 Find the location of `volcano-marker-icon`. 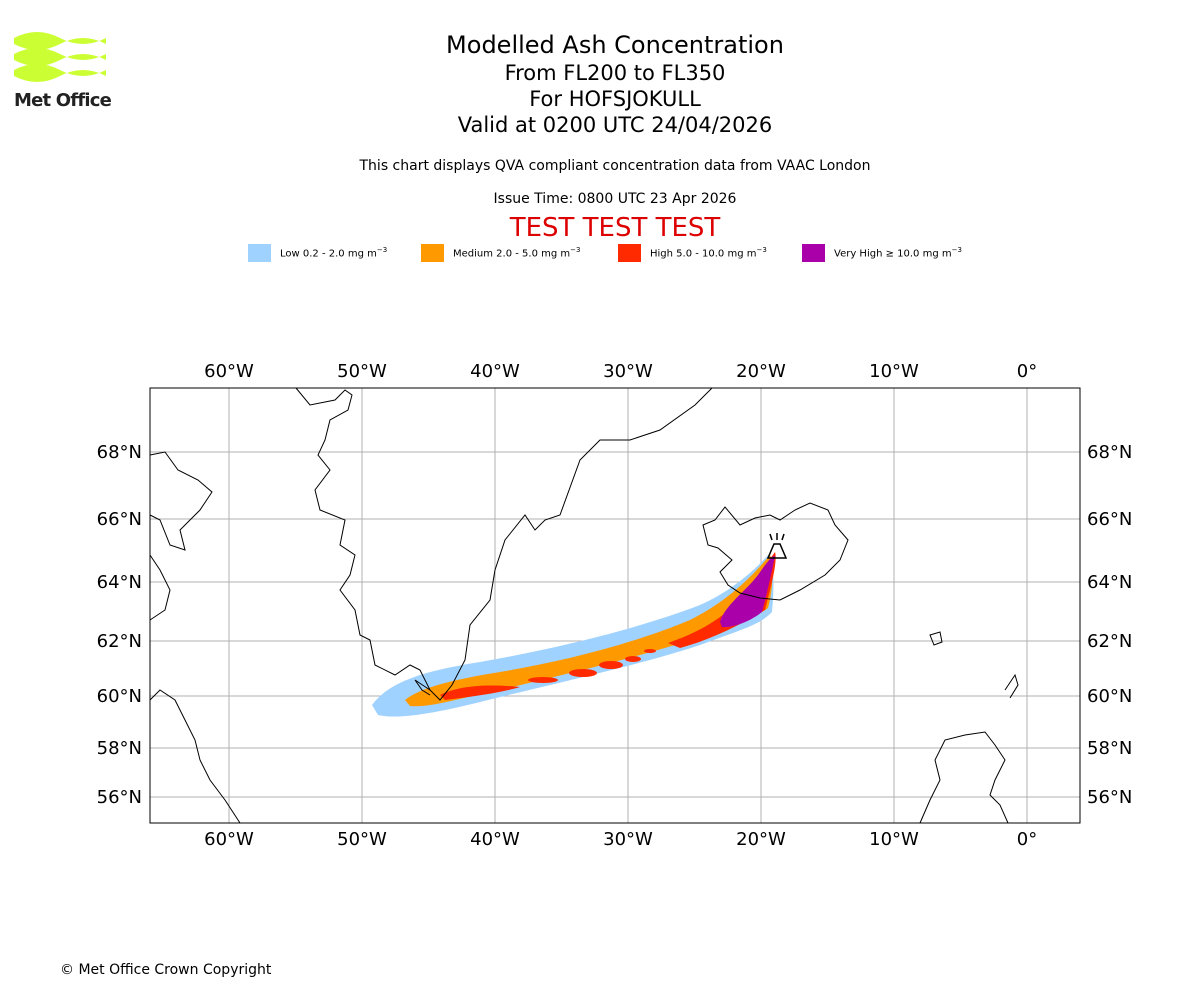

volcano-marker-icon is located at coordinates (777, 546).